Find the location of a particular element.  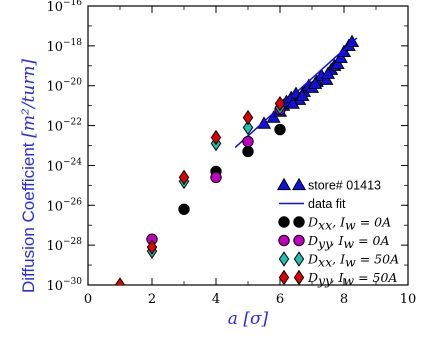

legend-entry-dyy0: Dyy, Iw = 0A is located at coordinates (334, 242).